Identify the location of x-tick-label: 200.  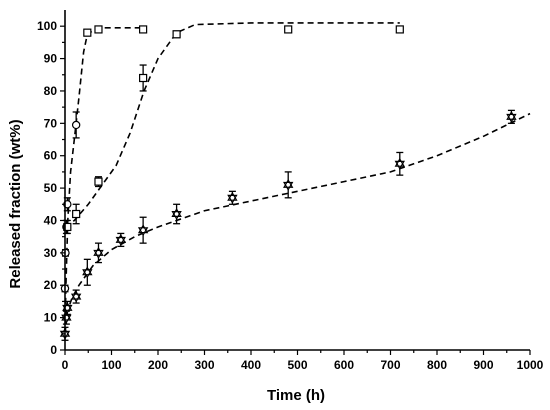
(158, 365).